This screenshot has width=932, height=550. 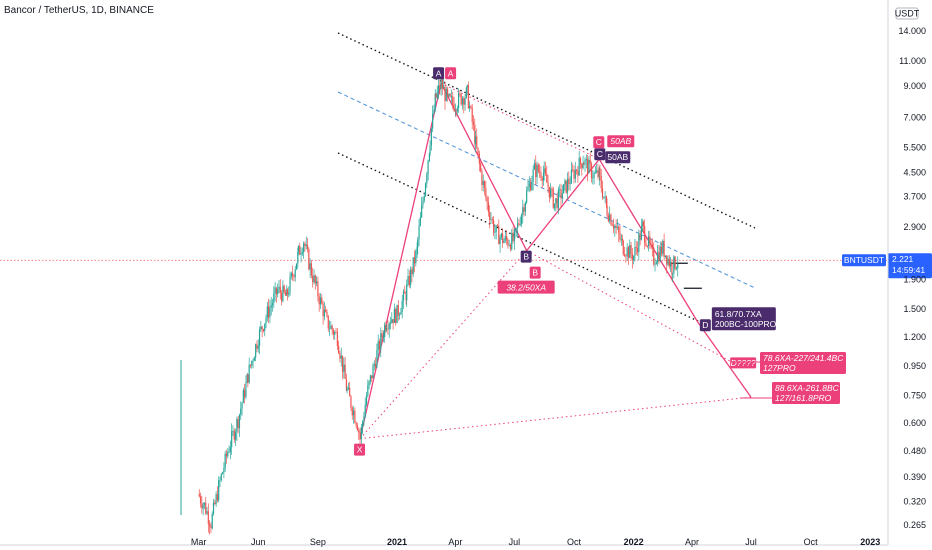 What do you see at coordinates (914, 86) in the screenshot?
I see `y-tick-label: 9.000` at bounding box center [914, 86].